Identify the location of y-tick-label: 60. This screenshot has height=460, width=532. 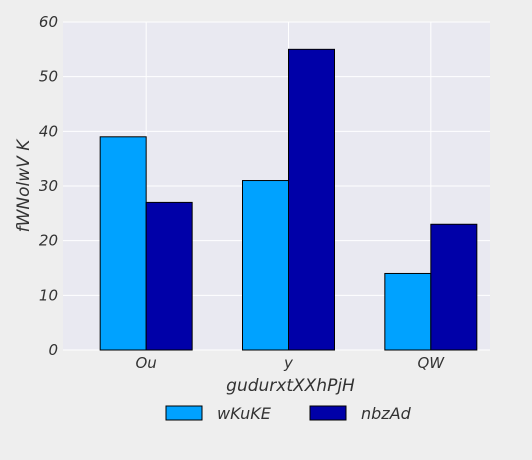
(48, 22).